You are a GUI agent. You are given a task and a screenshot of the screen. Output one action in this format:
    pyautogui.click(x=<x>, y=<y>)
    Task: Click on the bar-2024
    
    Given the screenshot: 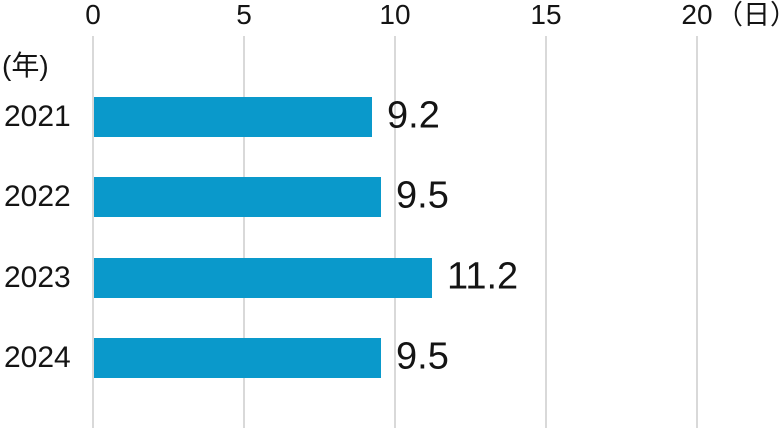 What is the action you would take?
    pyautogui.click(x=237, y=358)
    